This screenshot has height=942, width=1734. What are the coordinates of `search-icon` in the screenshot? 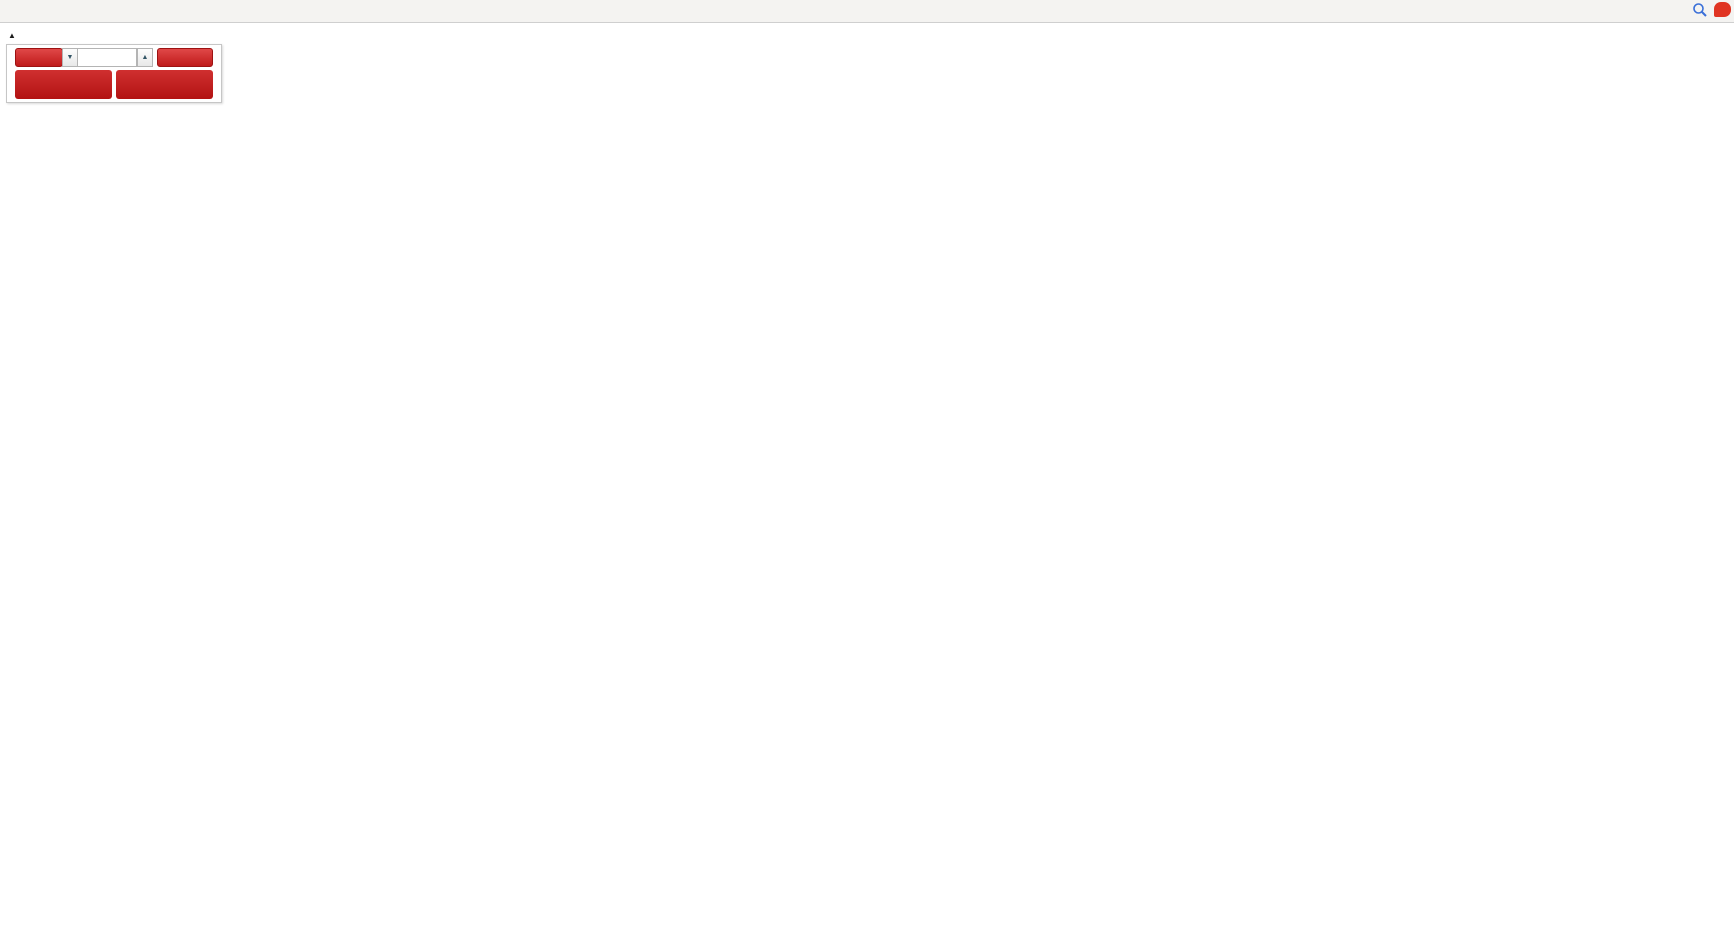 It's located at (1700, 12).